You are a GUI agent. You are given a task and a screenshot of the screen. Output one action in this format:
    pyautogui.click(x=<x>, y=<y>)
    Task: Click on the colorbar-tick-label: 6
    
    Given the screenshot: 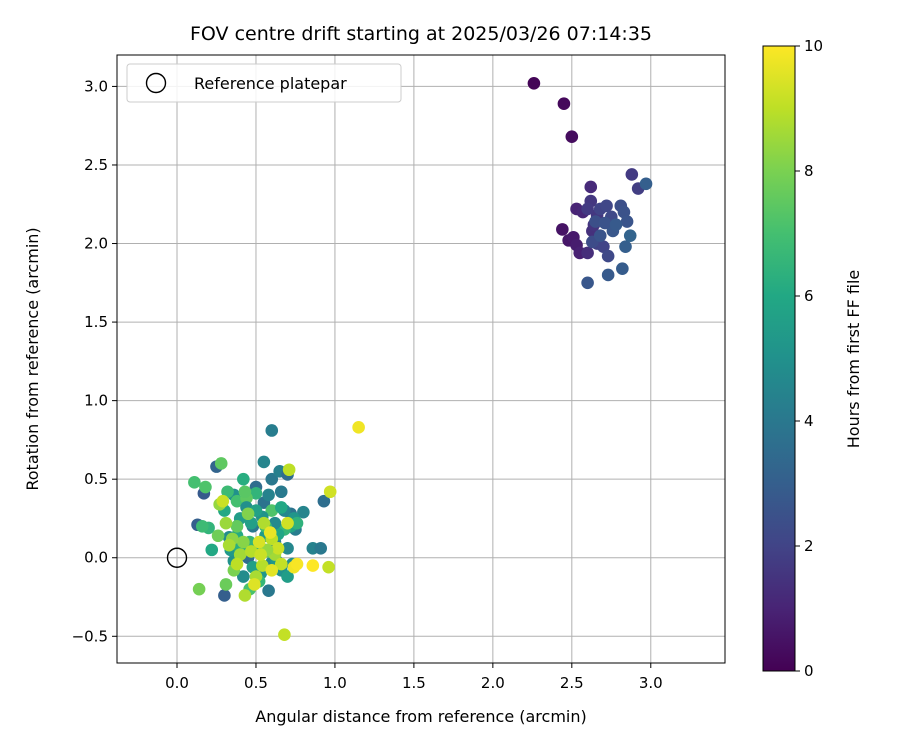 What is the action you would take?
    pyautogui.click(x=809, y=296)
    